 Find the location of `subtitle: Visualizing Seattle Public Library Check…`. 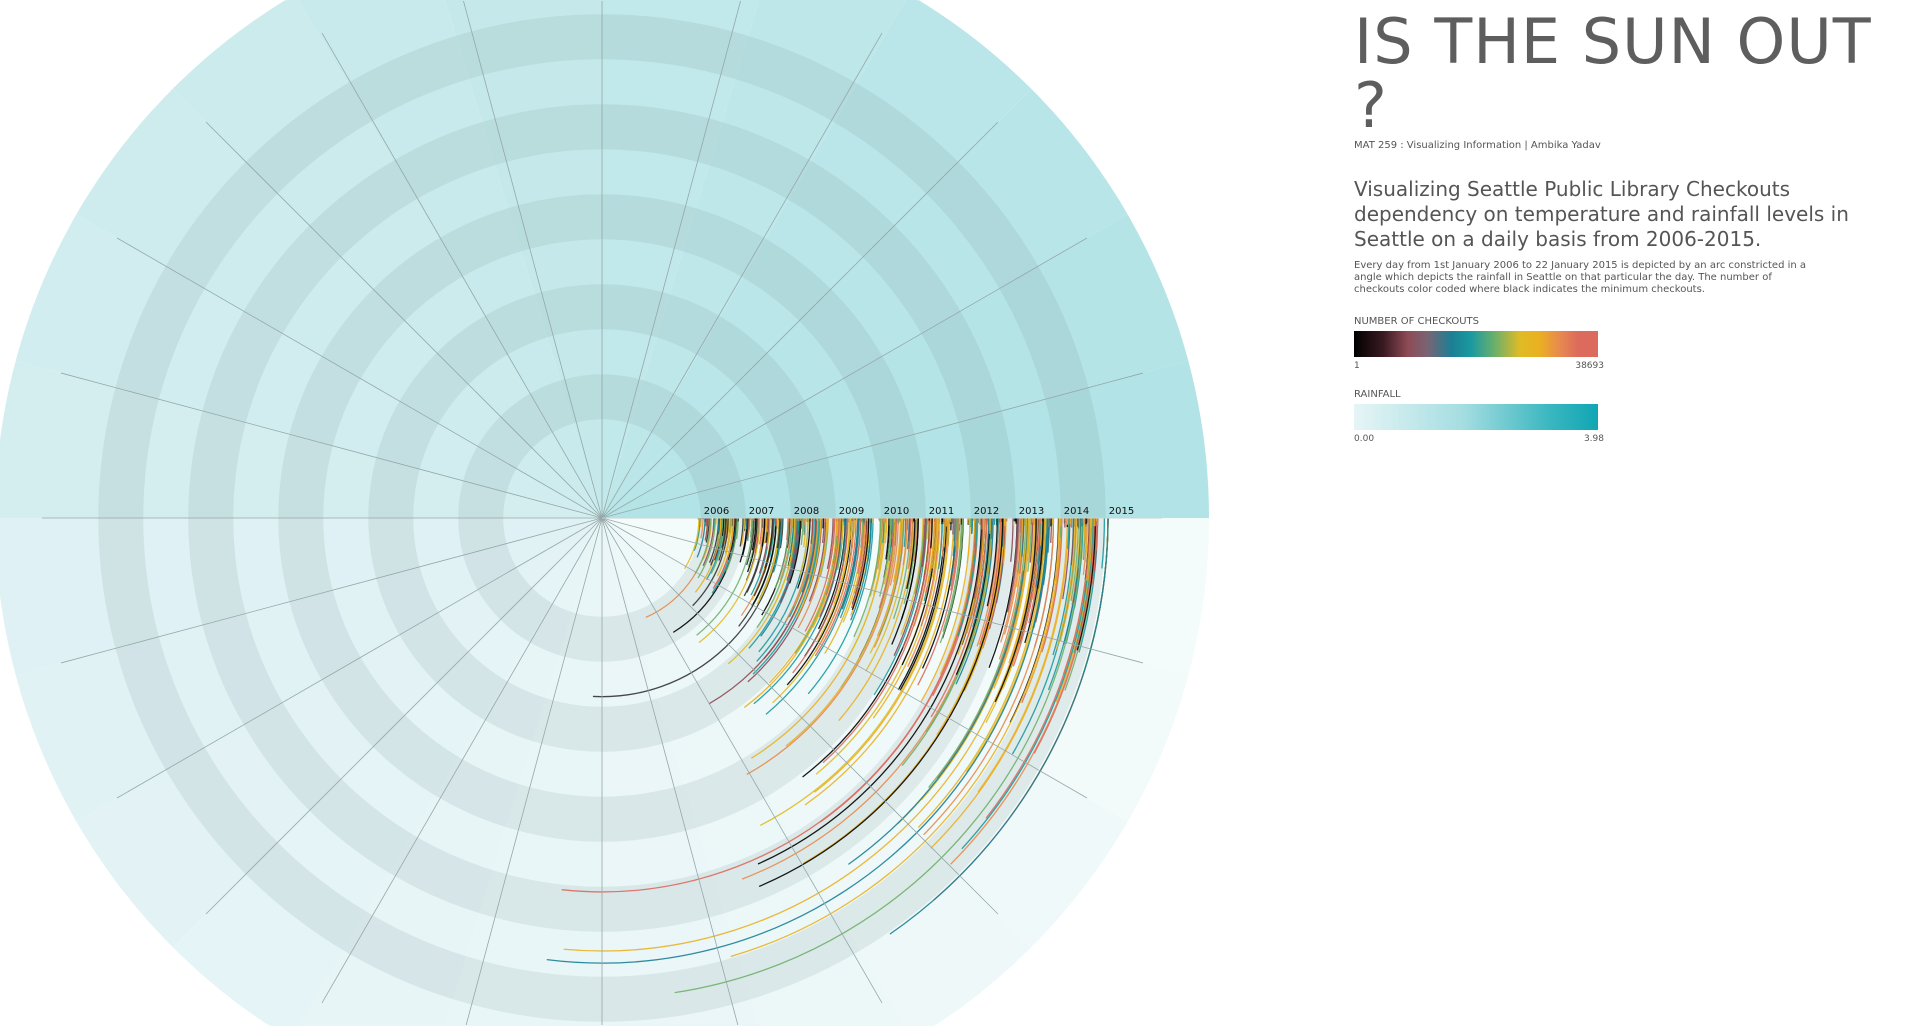

subtitle: Visualizing Seattle Public Library Check… is located at coordinates (1601, 214).